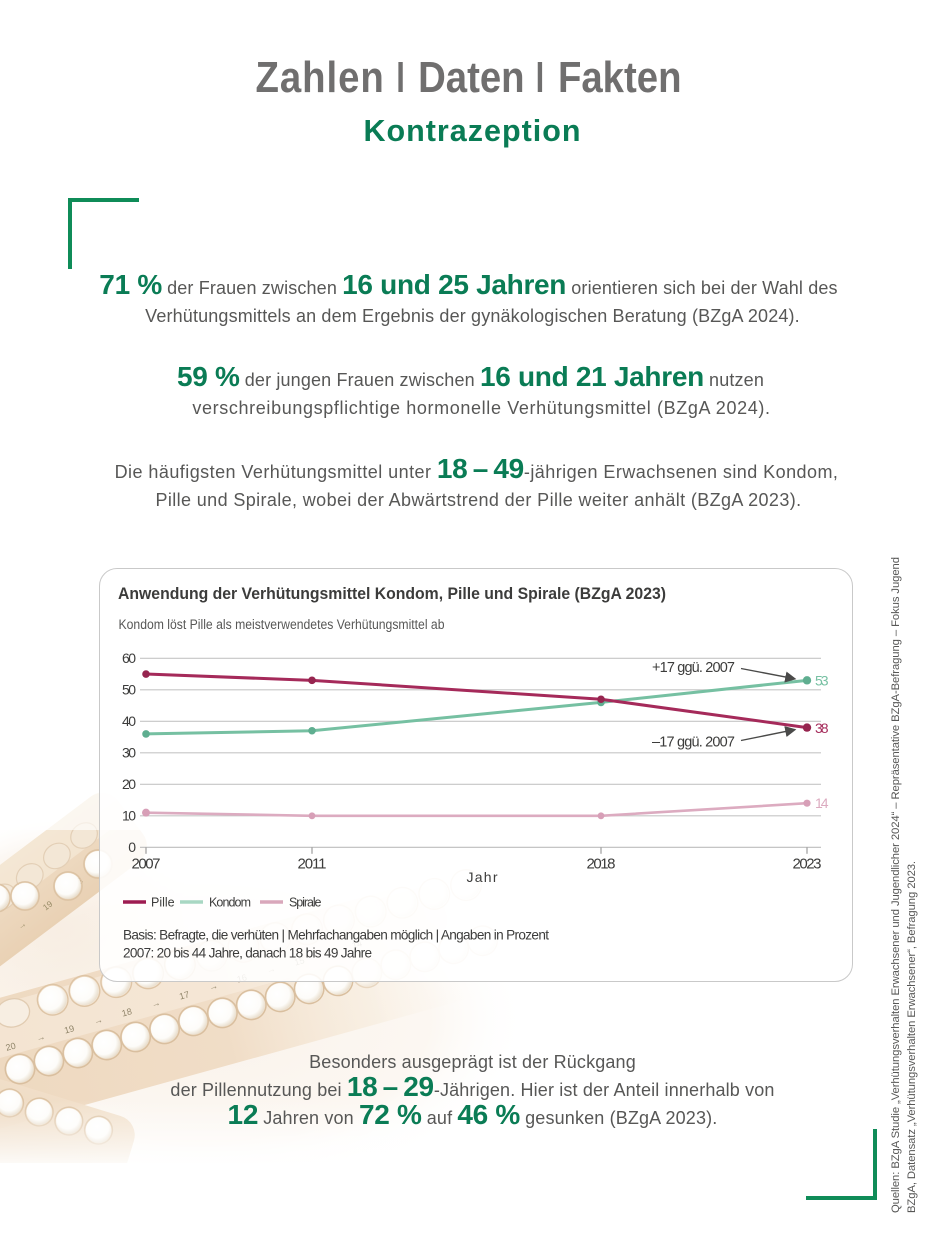  Describe the element at coordinates (601, 864) in the screenshot. I see `svg-text: 2018` at that location.